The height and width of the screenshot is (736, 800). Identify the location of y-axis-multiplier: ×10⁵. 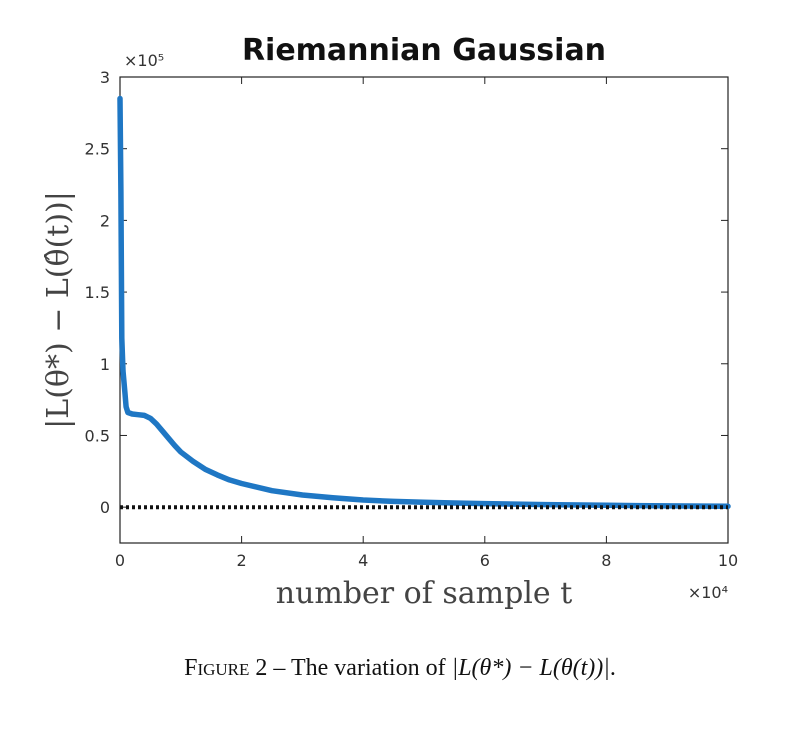
(144, 60).